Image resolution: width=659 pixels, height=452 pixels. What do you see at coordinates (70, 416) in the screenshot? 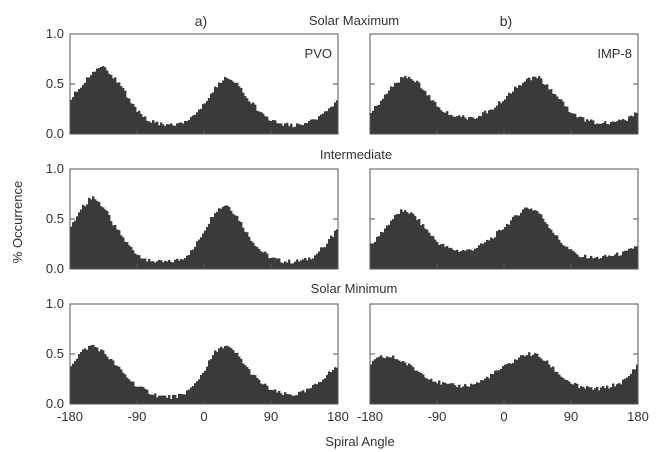
I see `panel-a-row-2-xtick-label: -180` at bounding box center [70, 416].